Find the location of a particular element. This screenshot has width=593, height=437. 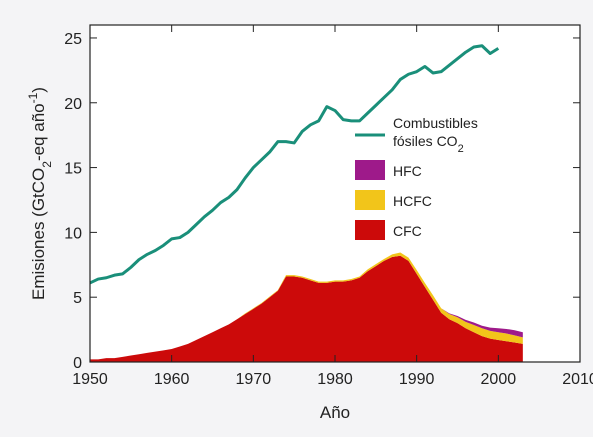

y-title-part: Emisiones (GtCO is located at coordinates (38, 234).